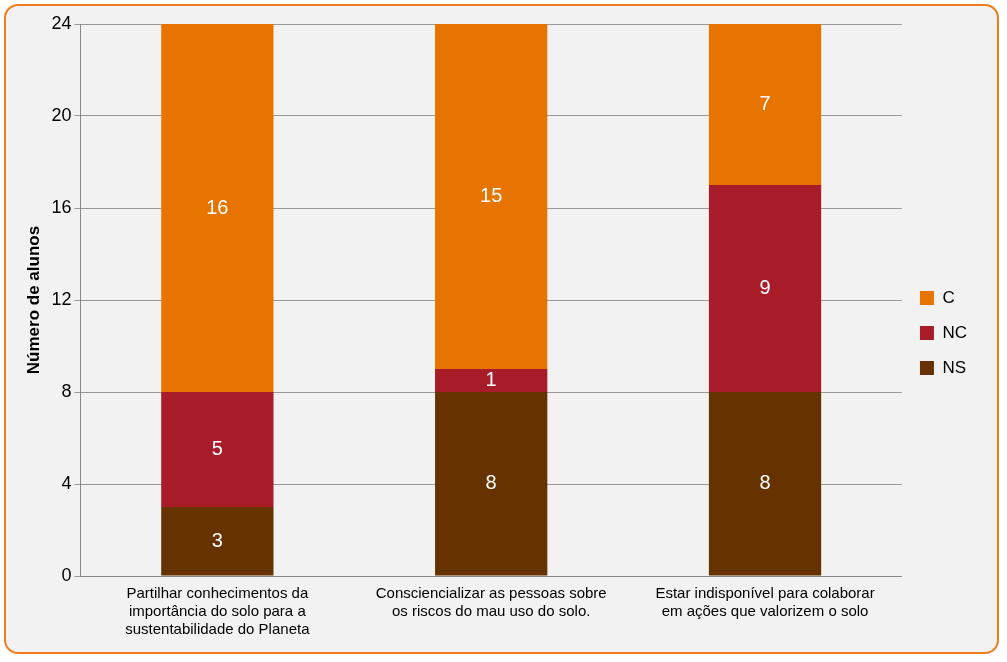  Describe the element at coordinates (66, 574) in the screenshot. I see `y-tick-label: 0` at that location.